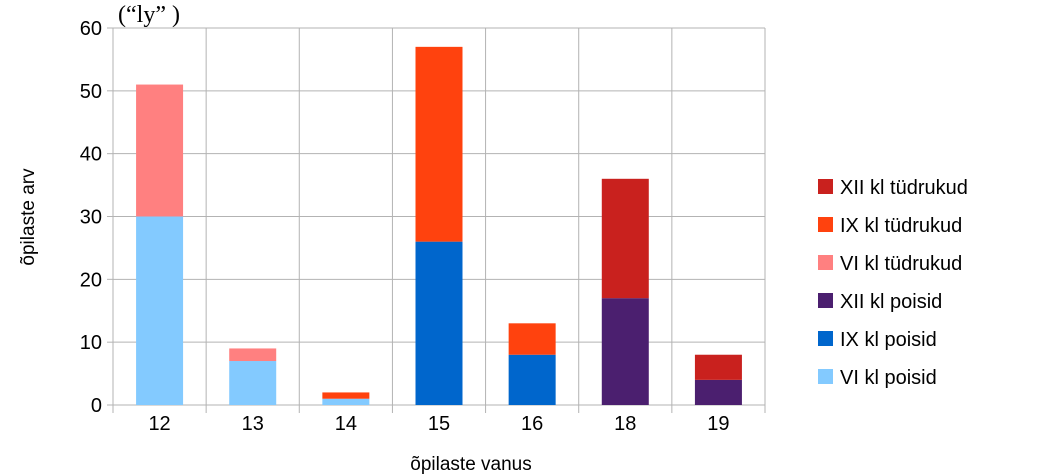 The width and height of the screenshot is (1041, 475). What do you see at coordinates (96, 406) in the screenshot?
I see `y-tick-label-0: 0` at bounding box center [96, 406].